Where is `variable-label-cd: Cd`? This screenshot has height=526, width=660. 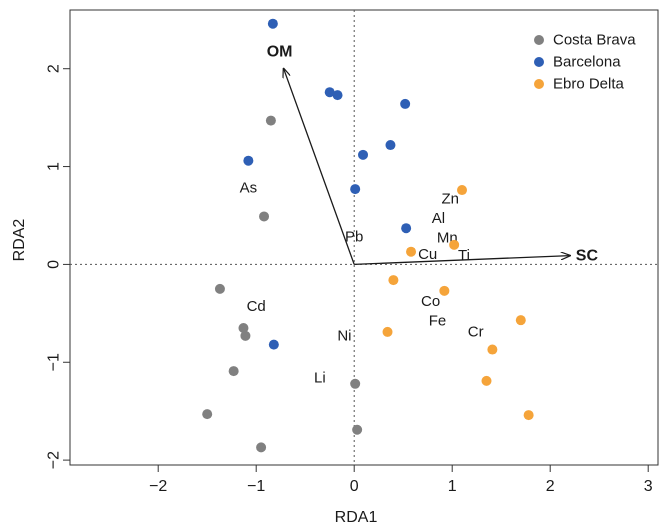
variable-label-cd: Cd is located at coordinates (256, 306).